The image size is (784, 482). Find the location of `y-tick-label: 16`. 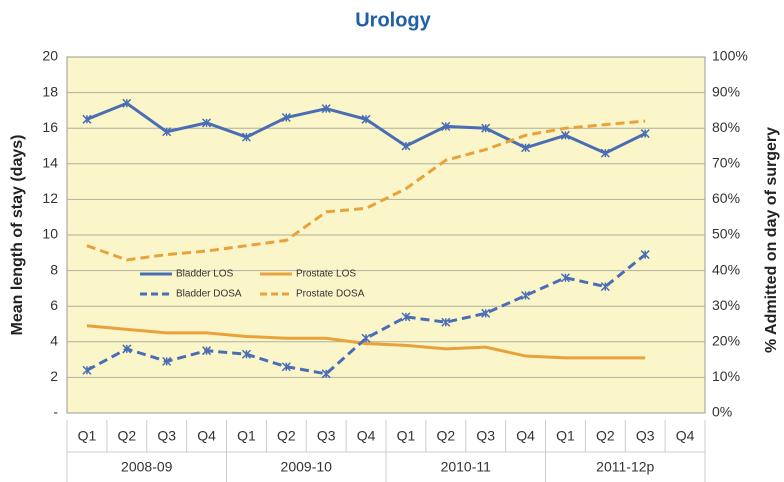

y-tick-label: 16 is located at coordinates (50, 127).